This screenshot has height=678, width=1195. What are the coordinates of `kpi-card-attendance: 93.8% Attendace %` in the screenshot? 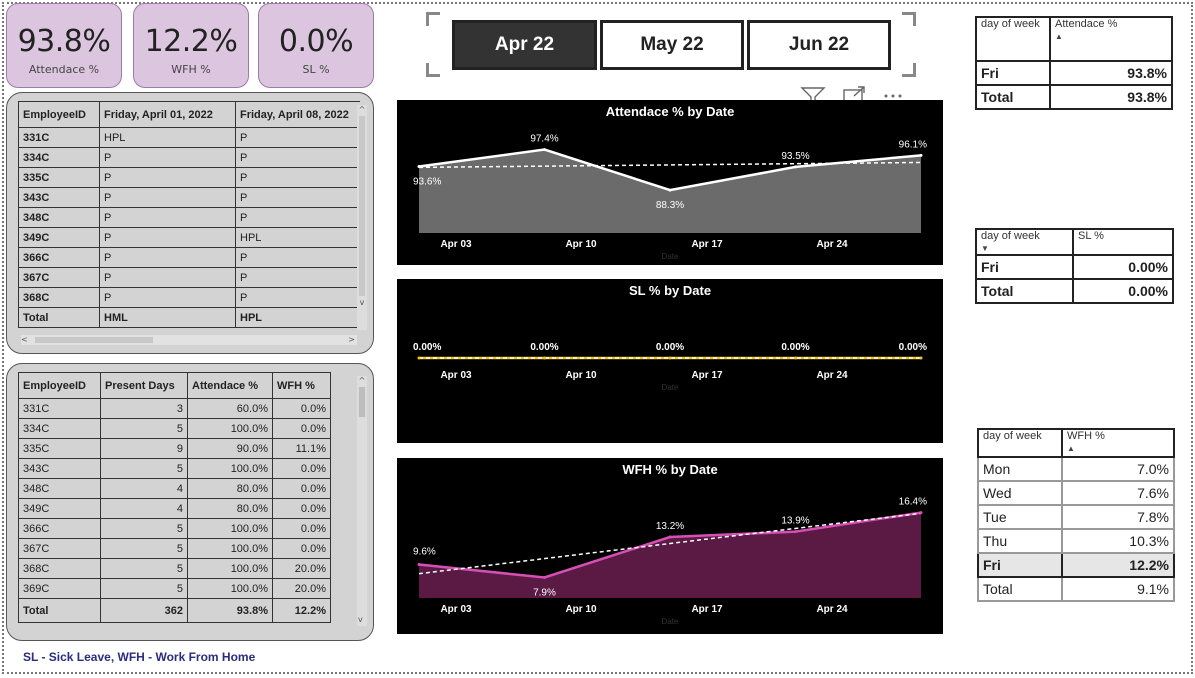 It's located at (64, 45).